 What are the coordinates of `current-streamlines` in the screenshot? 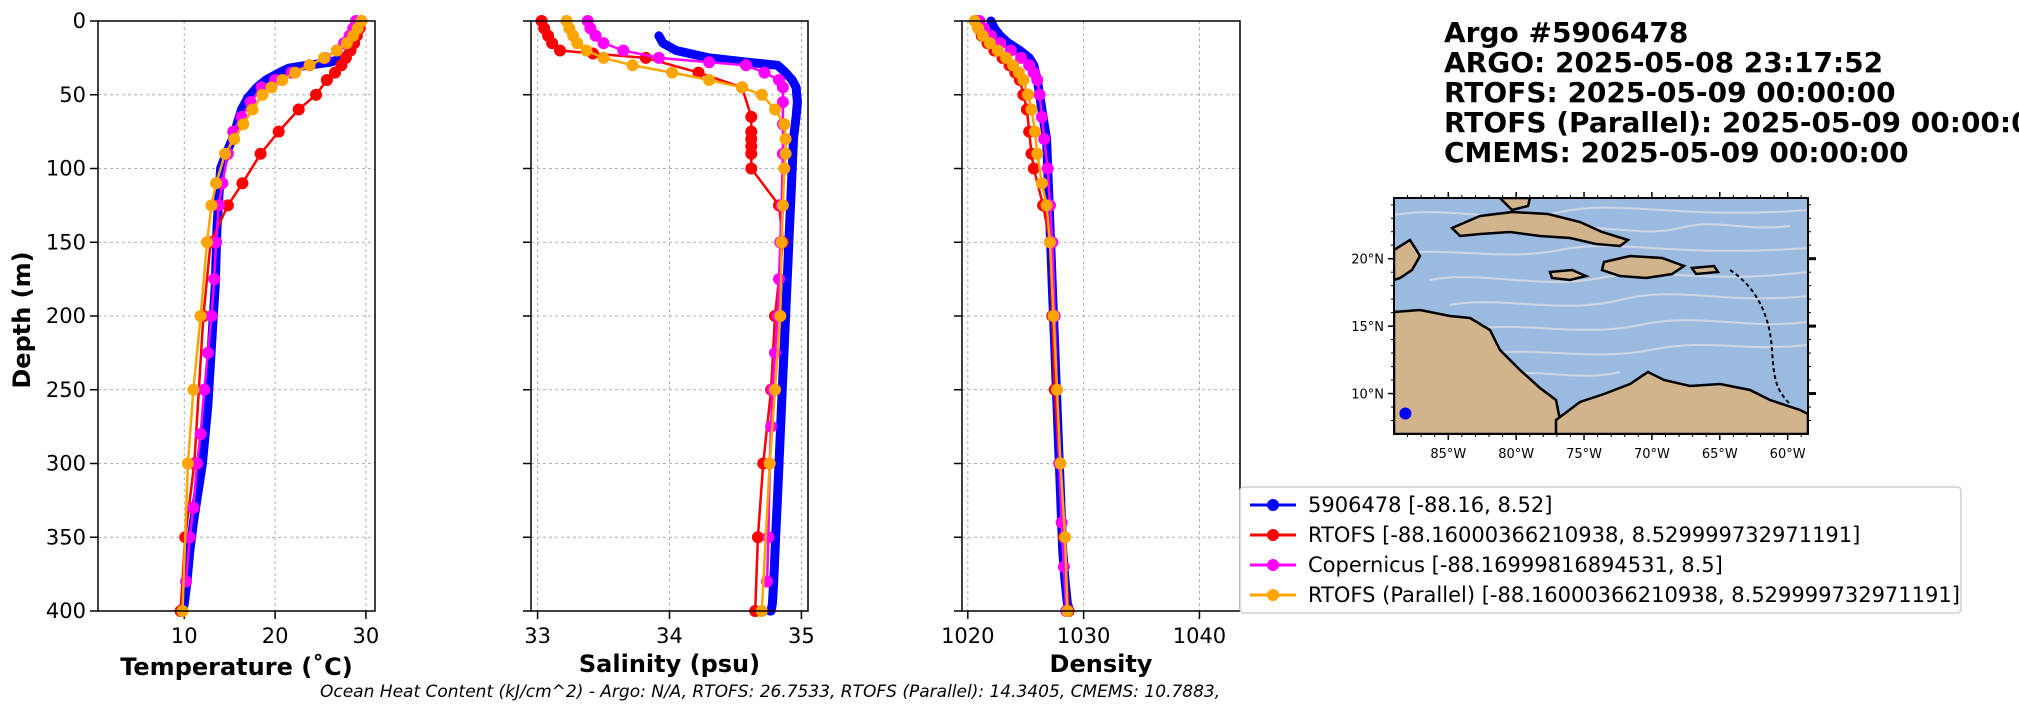 It's located at (1601, 291).